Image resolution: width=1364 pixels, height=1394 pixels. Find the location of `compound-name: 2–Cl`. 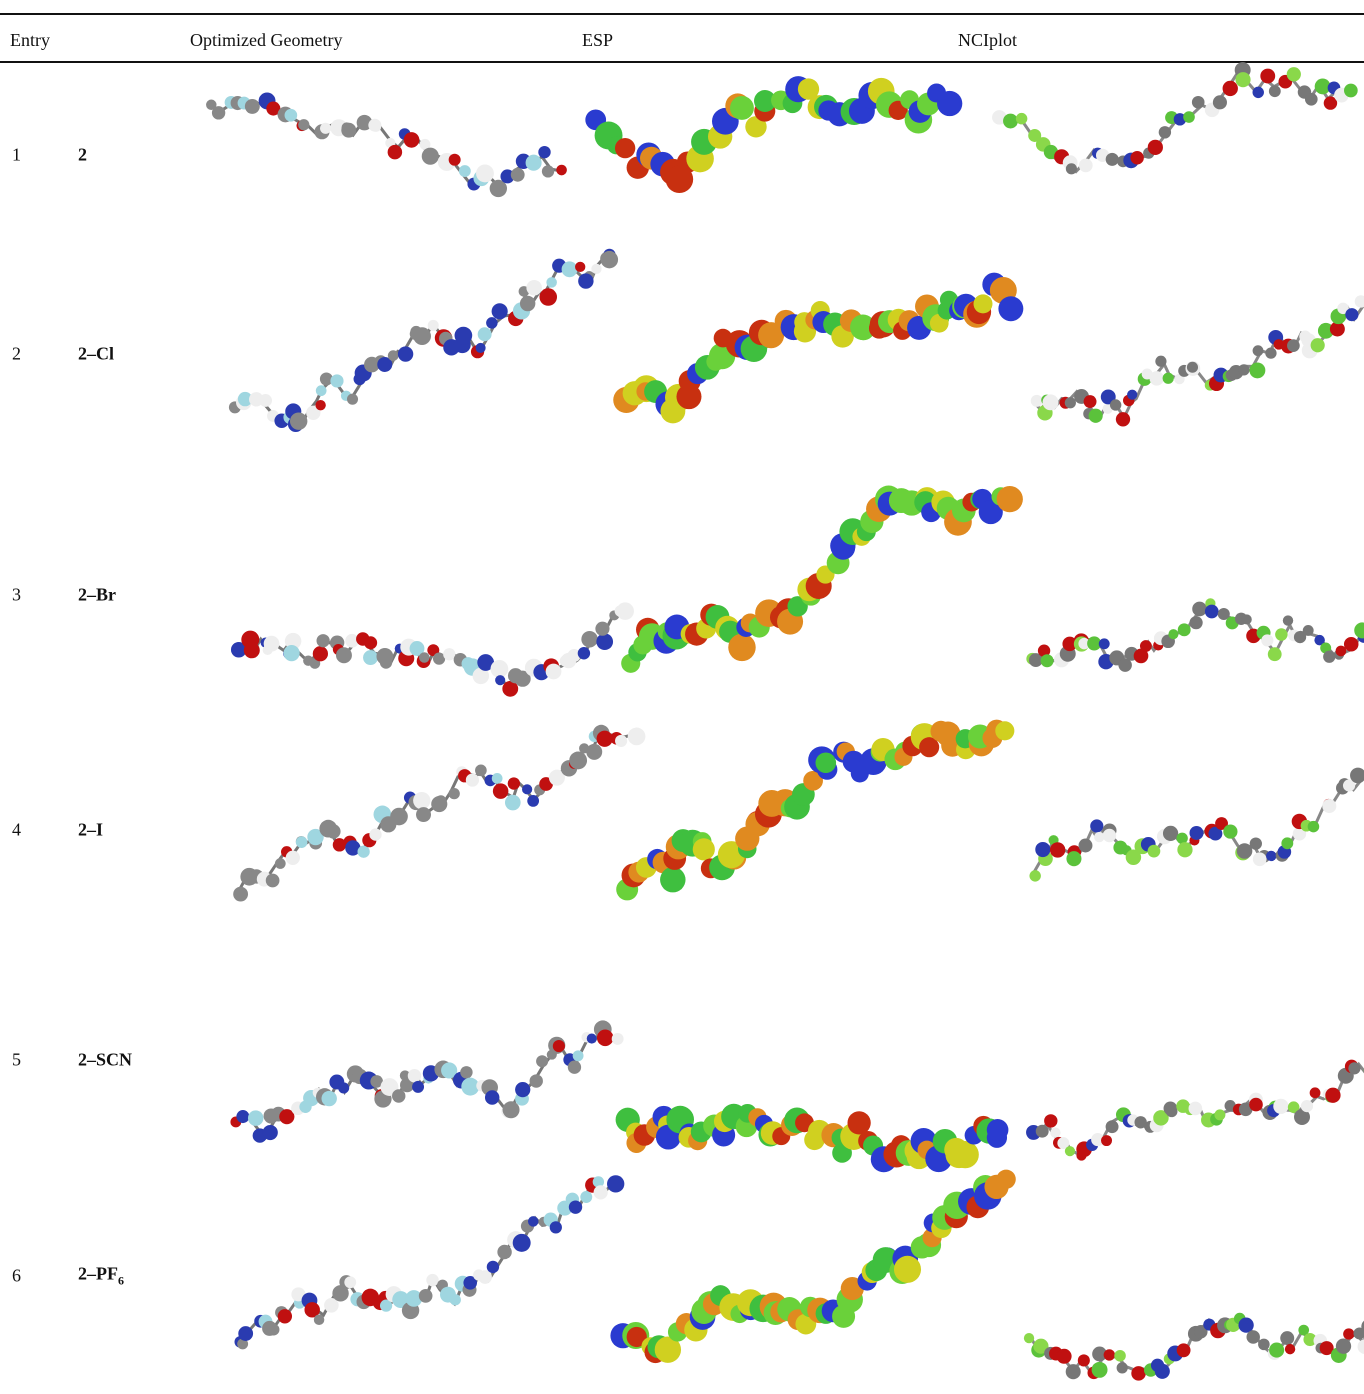

compound-name: 2–Cl is located at coordinates (96, 353).